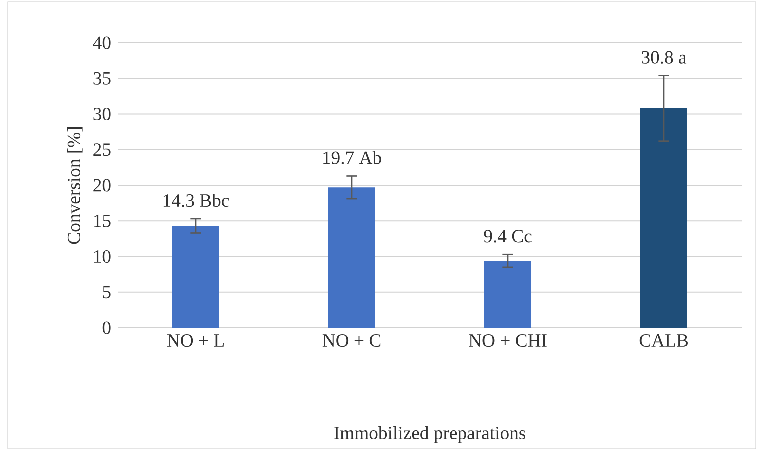 Image resolution: width=758 pixels, height=451 pixels. I want to click on y-tick-label: 5, so click(107, 292).